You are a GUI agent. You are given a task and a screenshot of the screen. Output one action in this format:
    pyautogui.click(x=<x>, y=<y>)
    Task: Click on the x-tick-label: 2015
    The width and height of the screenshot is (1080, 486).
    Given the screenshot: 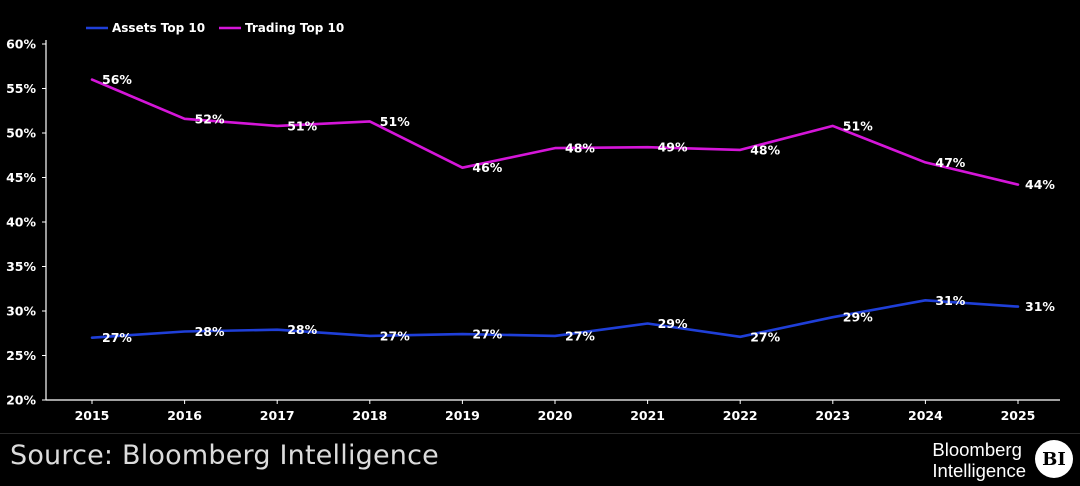 What is the action you would take?
    pyautogui.click(x=92, y=415)
    